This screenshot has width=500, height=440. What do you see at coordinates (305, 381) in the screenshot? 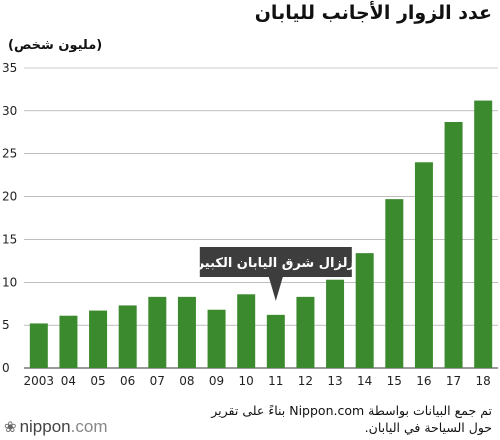
I see `x-tick-label: 12` at bounding box center [305, 381].